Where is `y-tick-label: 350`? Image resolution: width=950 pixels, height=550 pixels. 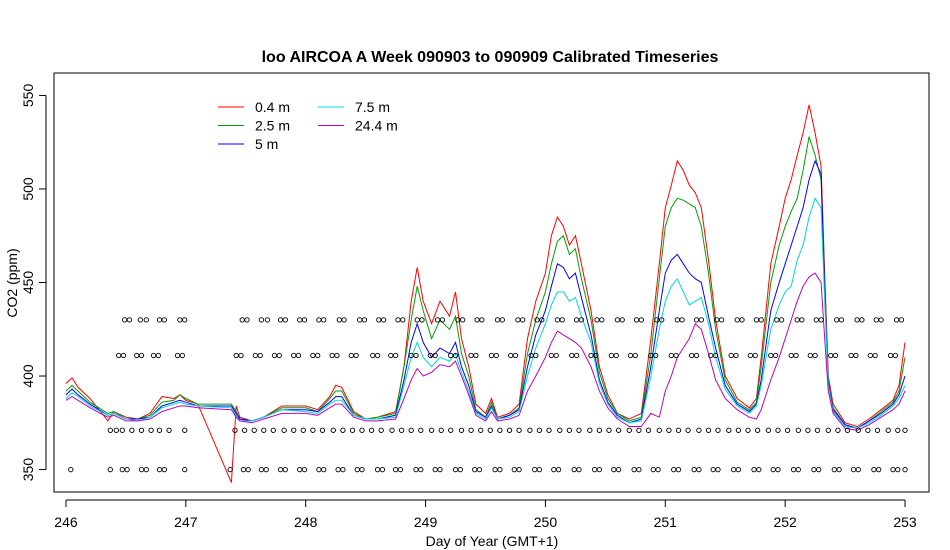 y-tick-label: 350 is located at coordinates (28, 470).